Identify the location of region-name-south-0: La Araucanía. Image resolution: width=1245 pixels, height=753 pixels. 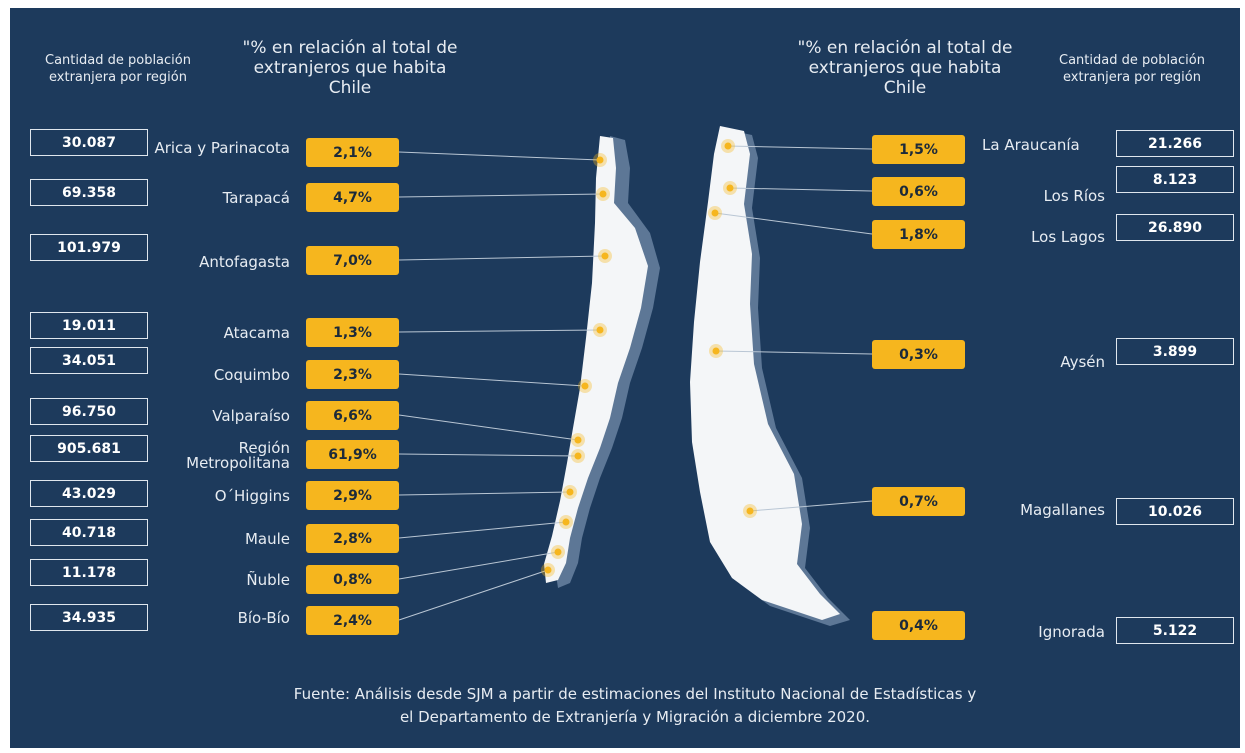
(1031, 145).